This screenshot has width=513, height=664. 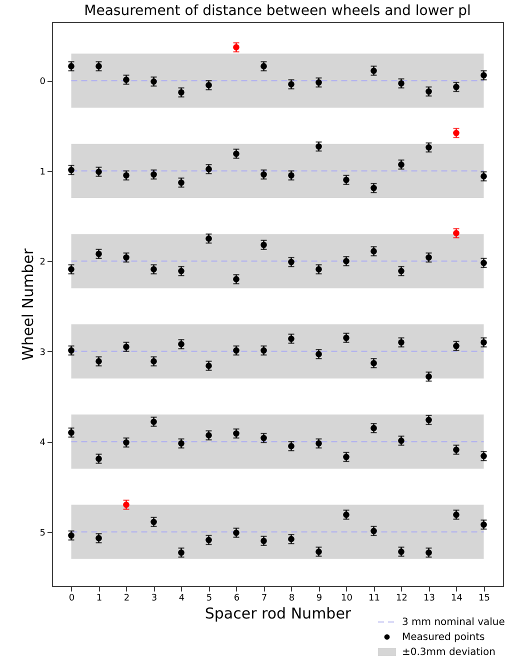 What do you see at coordinates (43, 533) in the screenshot?
I see `y-tick-label: 5` at bounding box center [43, 533].